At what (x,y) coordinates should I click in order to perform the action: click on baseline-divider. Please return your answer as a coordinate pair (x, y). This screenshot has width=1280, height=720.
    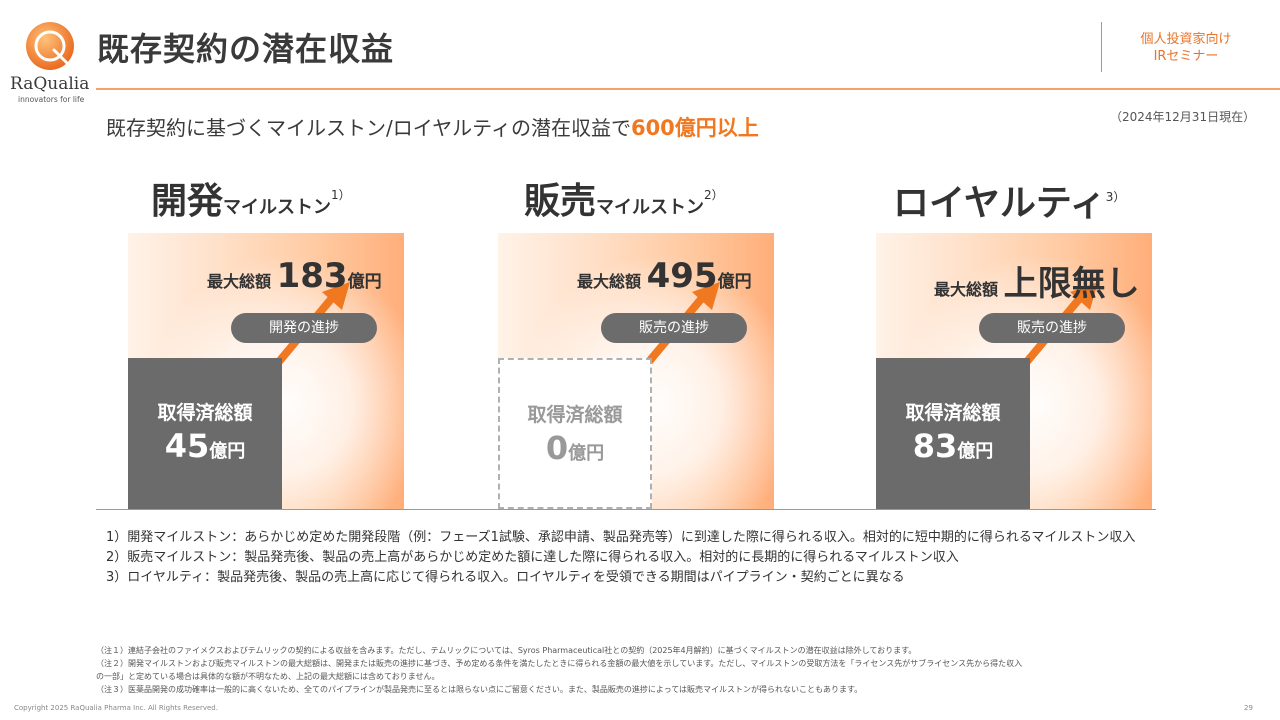
    Looking at the image, I should click on (626, 509).